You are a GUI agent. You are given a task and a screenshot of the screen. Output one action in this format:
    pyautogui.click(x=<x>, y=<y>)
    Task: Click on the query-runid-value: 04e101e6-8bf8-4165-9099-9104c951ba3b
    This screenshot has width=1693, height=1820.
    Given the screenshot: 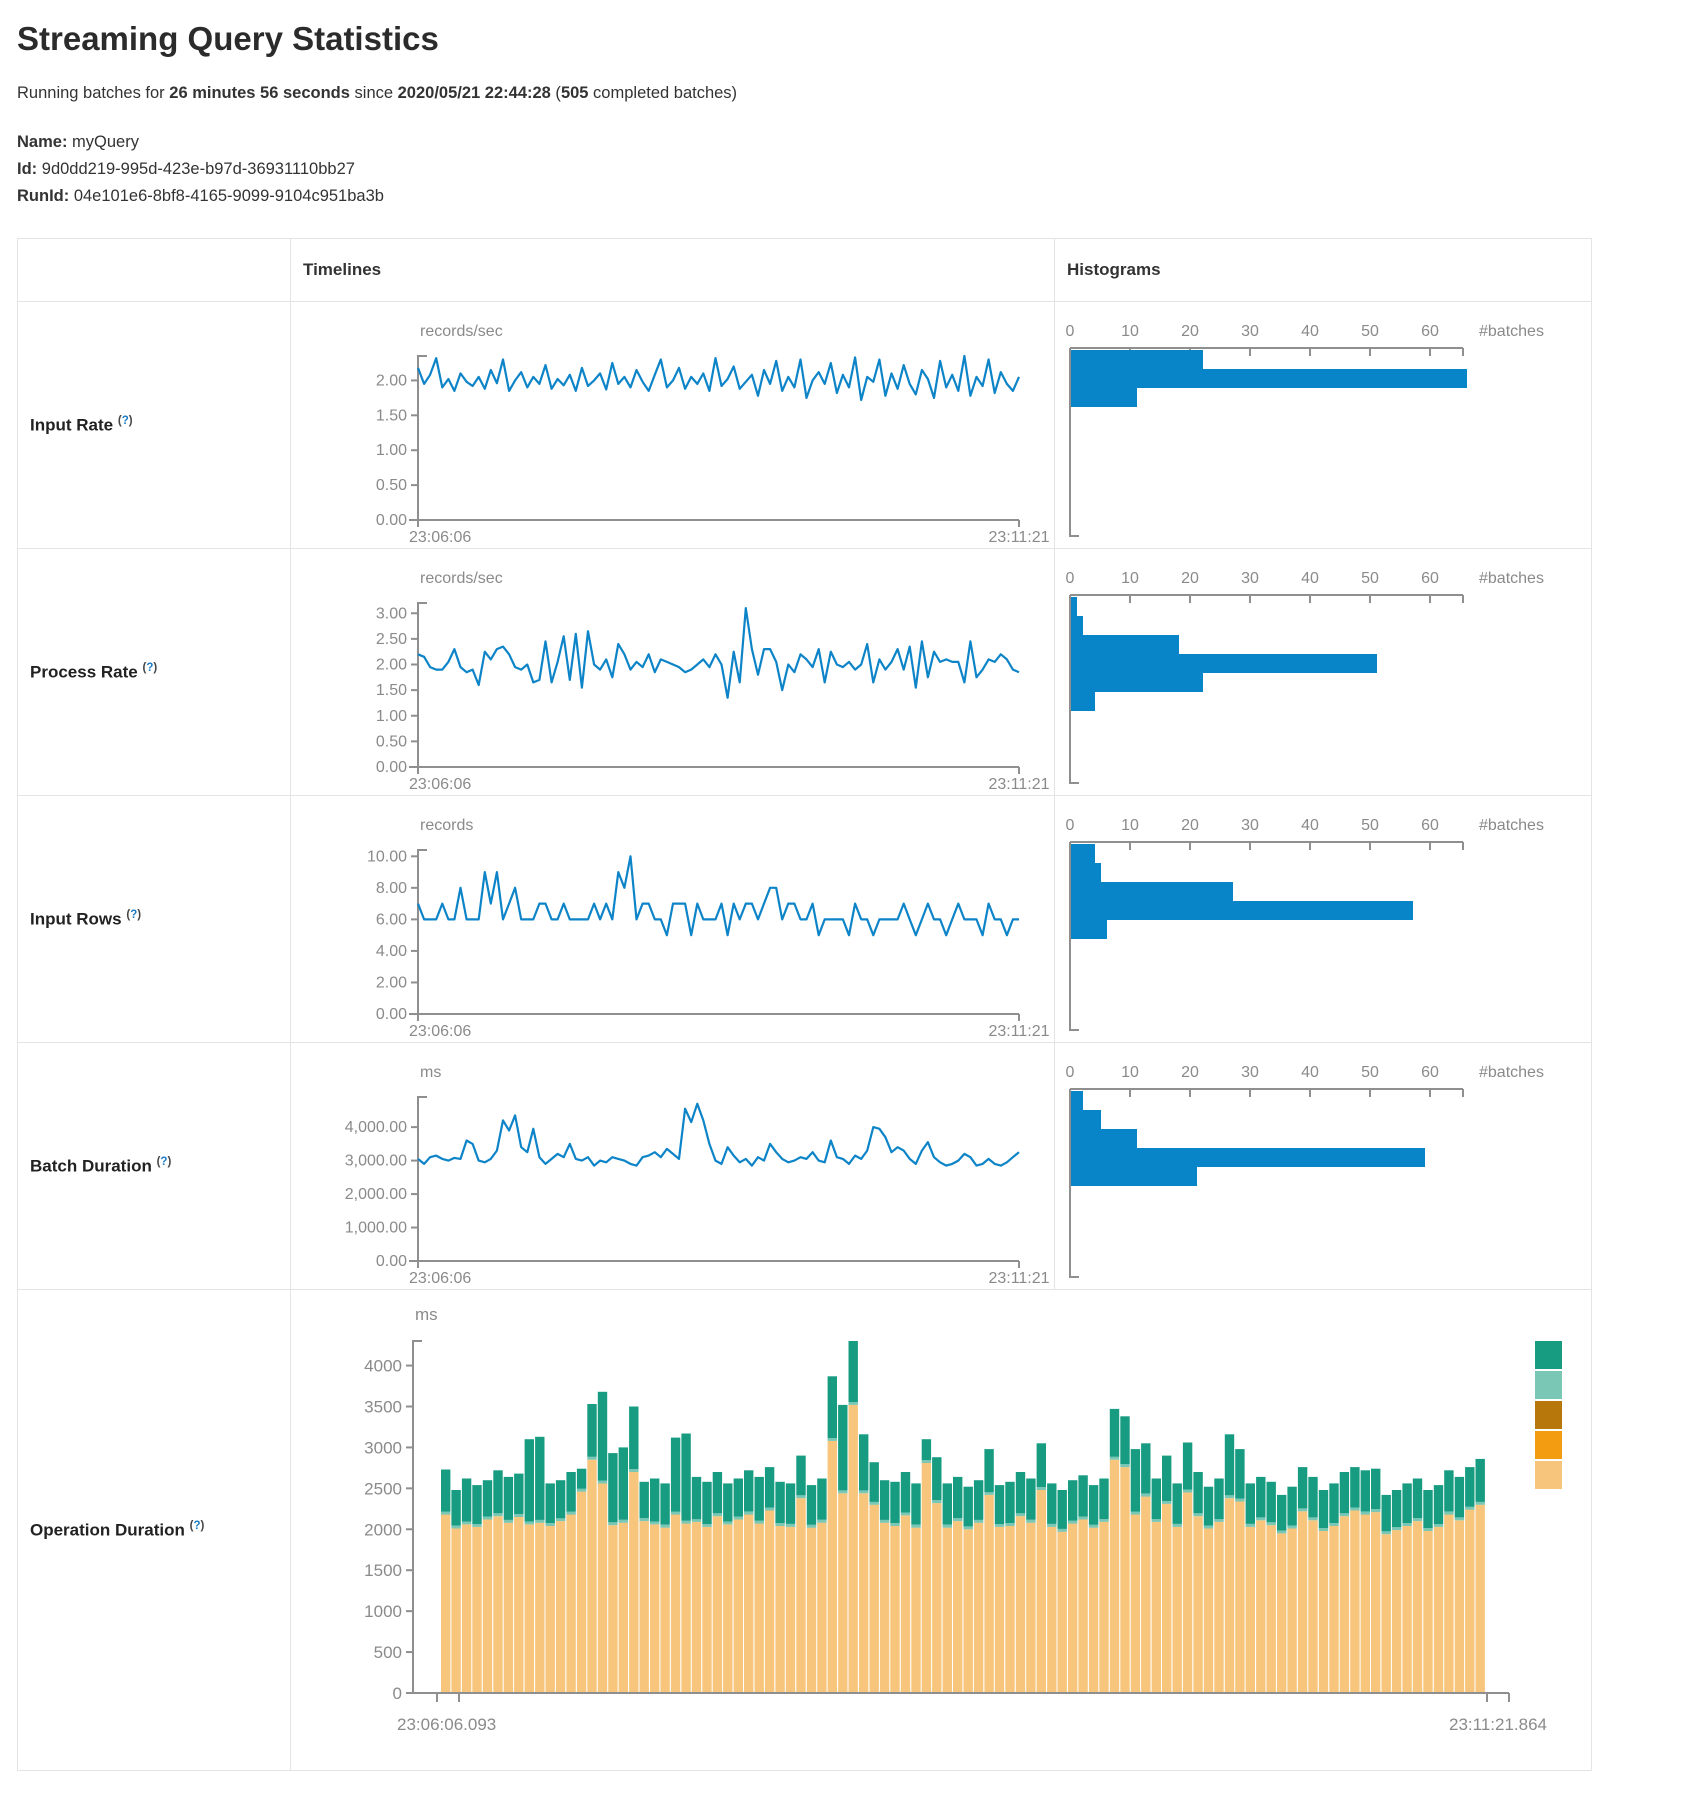 What is the action you would take?
    pyautogui.click(x=228, y=196)
    